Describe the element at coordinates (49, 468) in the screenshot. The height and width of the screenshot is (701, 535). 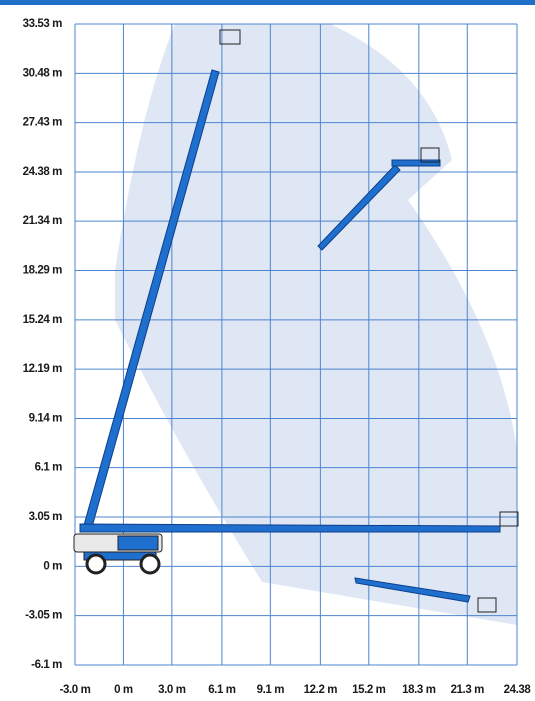
I see `y-tick-label: 6.1 m` at that location.